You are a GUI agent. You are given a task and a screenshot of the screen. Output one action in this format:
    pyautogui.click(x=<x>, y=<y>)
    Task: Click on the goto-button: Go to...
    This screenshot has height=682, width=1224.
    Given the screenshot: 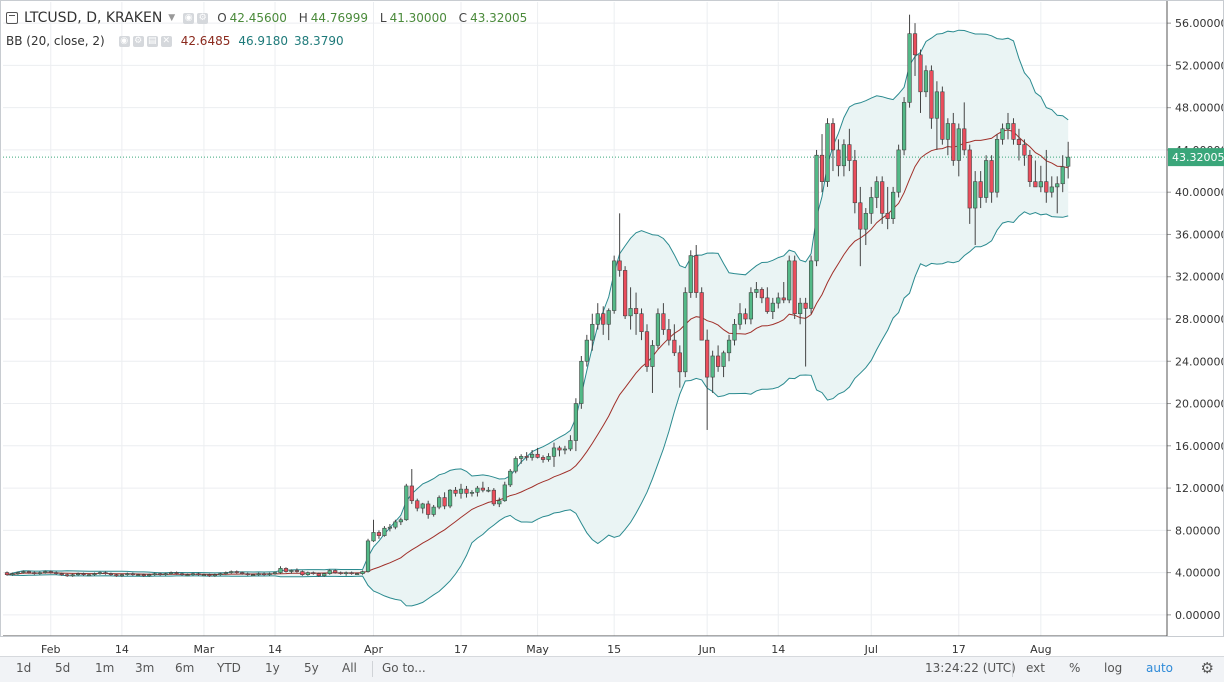 What is the action you would take?
    pyautogui.click(x=404, y=668)
    